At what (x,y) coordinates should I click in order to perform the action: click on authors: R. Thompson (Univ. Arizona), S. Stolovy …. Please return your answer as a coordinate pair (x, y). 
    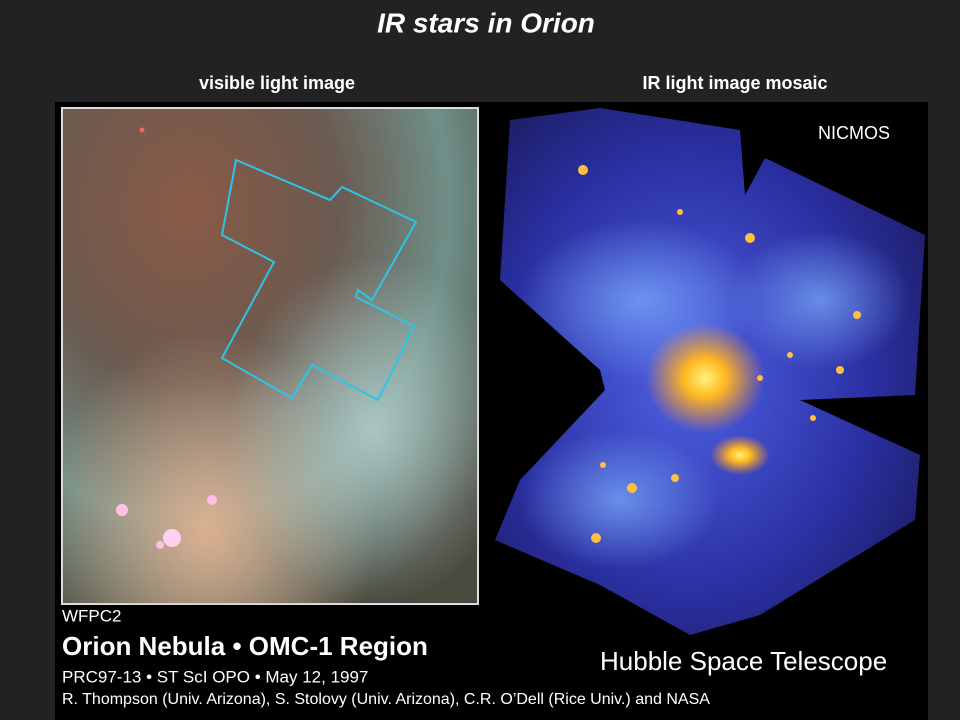
    Looking at the image, I should click on (386, 699).